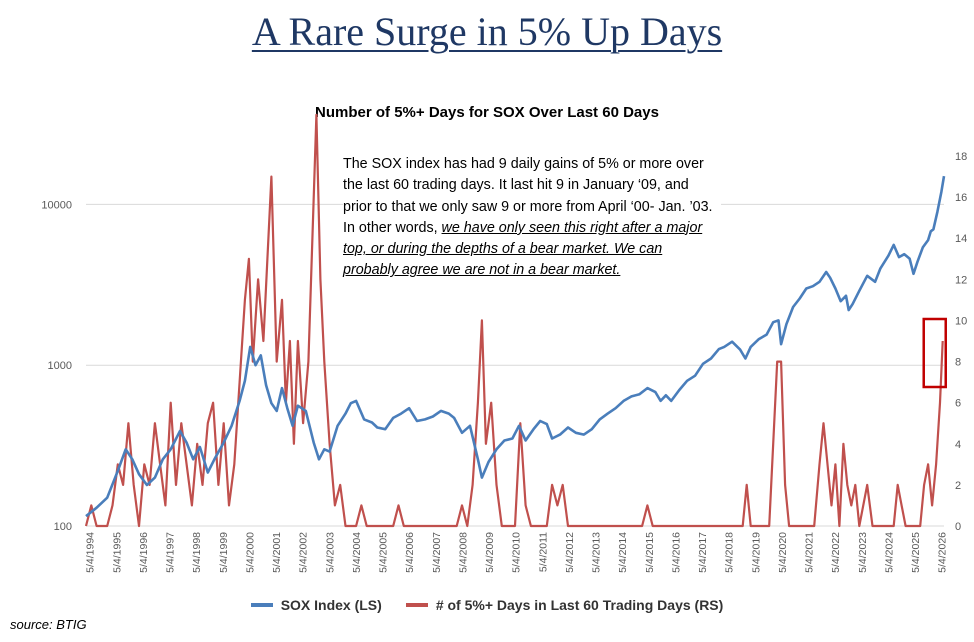 This screenshot has height=642, width=974. I want to click on y-right-tick-label: 12, so click(961, 280).